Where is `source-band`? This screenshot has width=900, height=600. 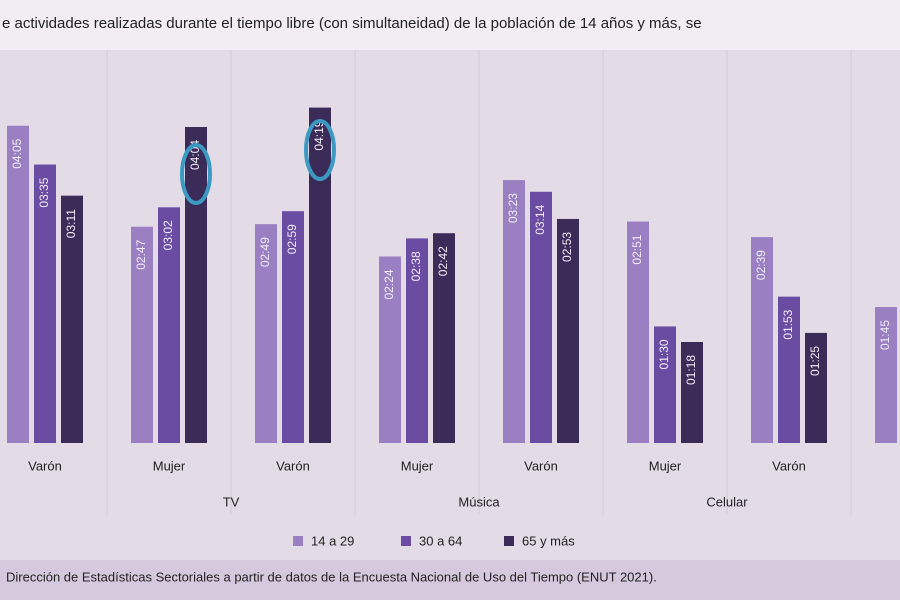
source-band is located at coordinates (450, 580).